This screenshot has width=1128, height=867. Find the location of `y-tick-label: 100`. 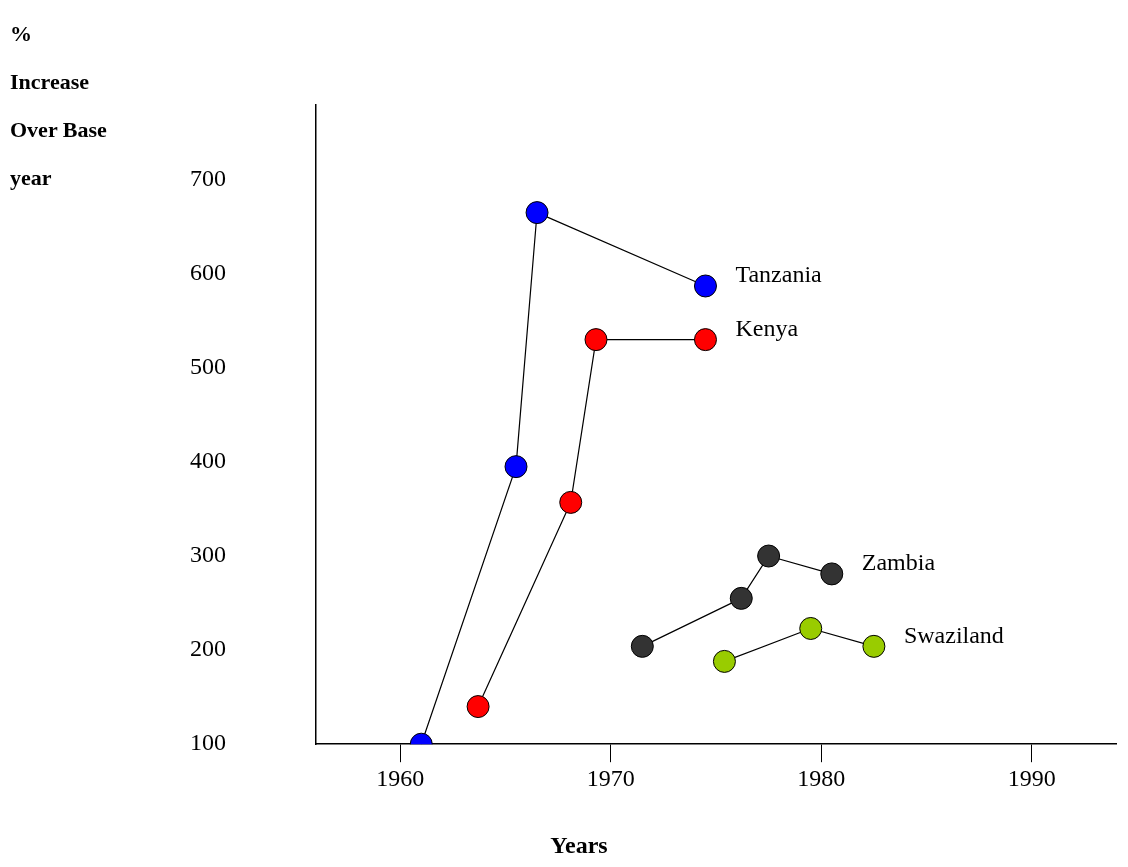

y-tick-label: 100 is located at coordinates (208, 742).